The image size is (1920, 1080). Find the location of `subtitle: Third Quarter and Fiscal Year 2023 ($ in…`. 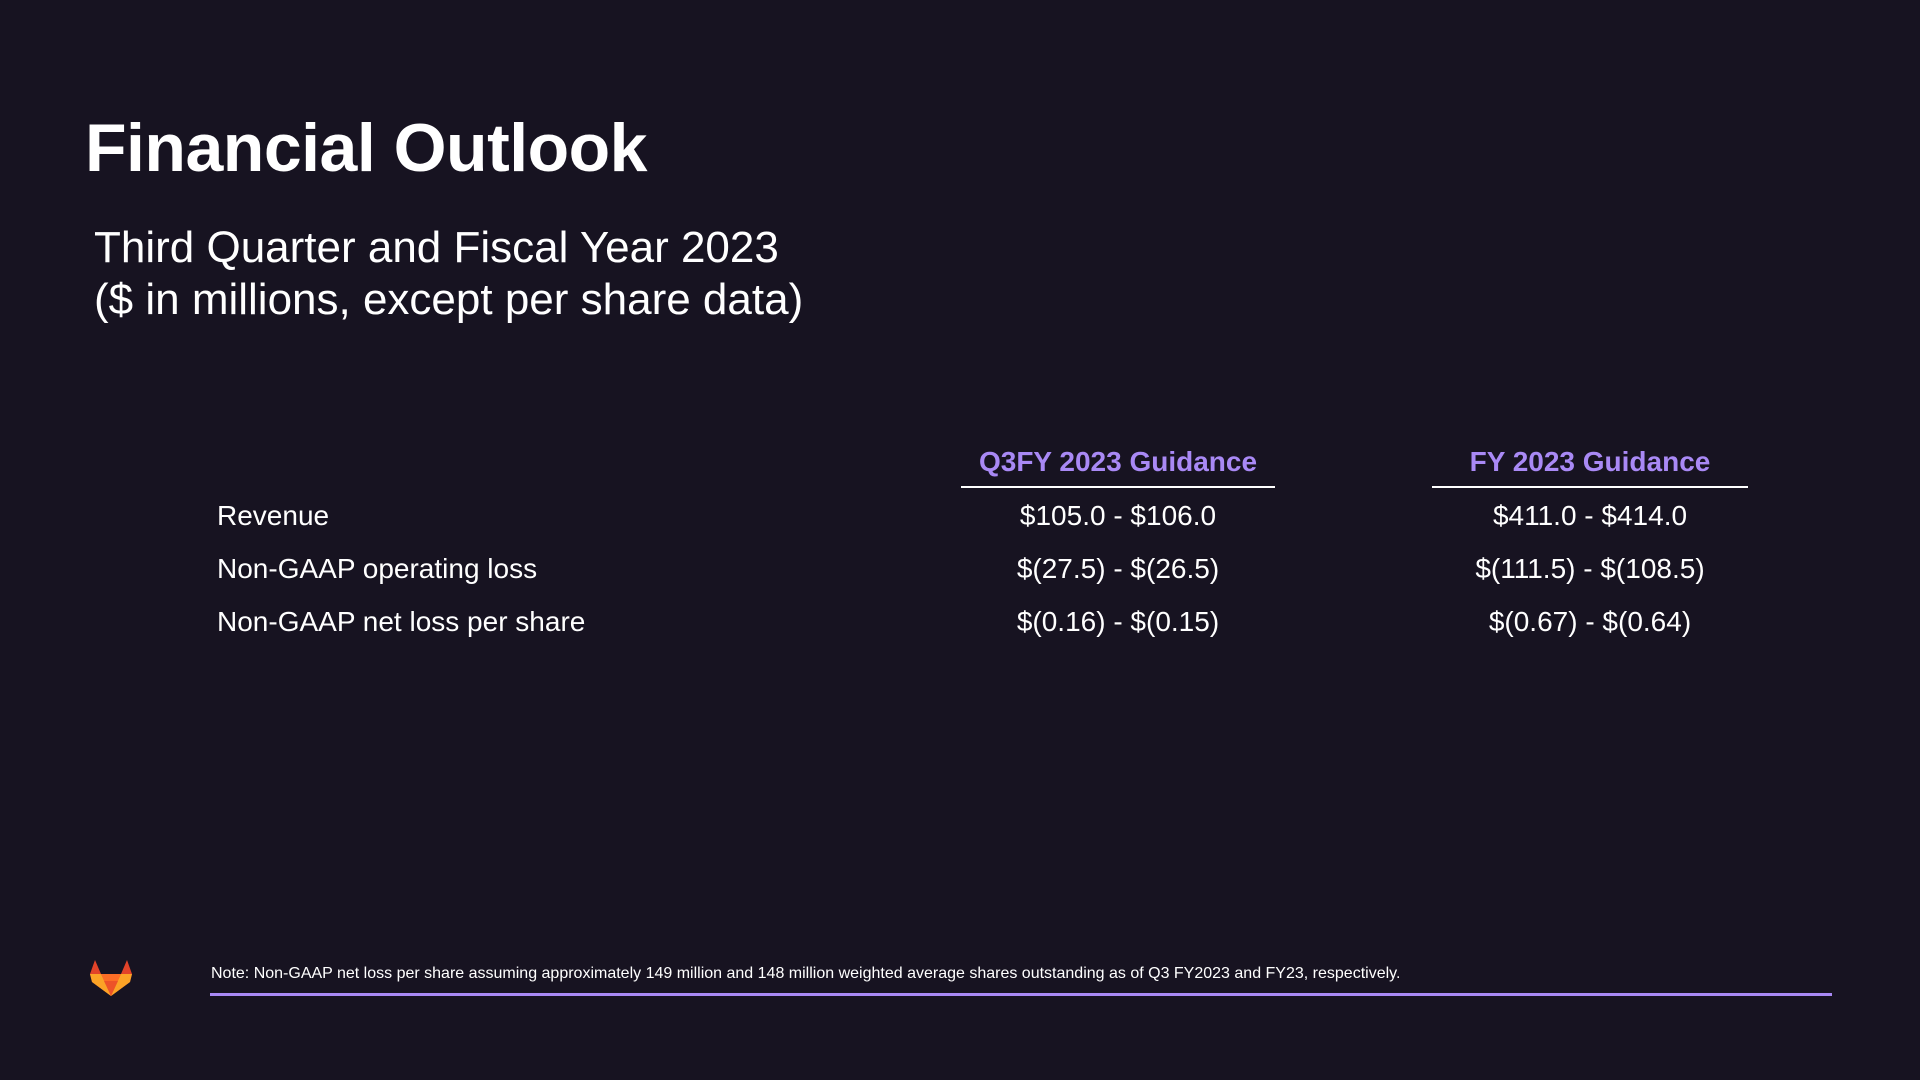

subtitle: Third Quarter and Fiscal Year 2023 ($ in… is located at coordinates (448, 274).